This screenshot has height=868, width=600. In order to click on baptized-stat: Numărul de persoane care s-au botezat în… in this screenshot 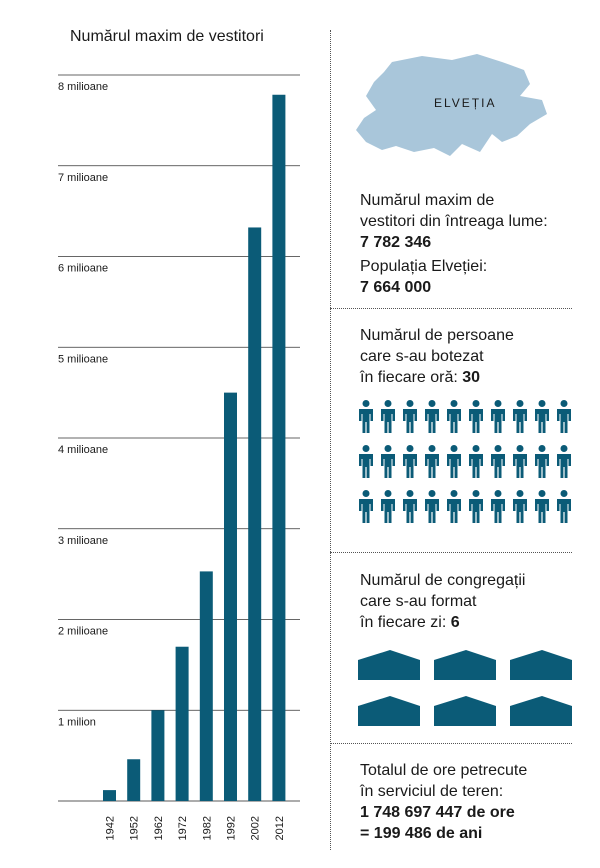, I will do `click(437, 356)`.